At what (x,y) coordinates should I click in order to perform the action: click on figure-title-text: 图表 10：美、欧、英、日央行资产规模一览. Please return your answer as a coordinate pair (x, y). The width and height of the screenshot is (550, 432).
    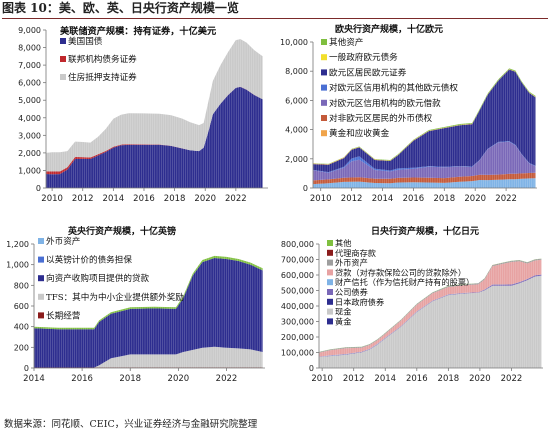
    Looking at the image, I should click on (120, 8).